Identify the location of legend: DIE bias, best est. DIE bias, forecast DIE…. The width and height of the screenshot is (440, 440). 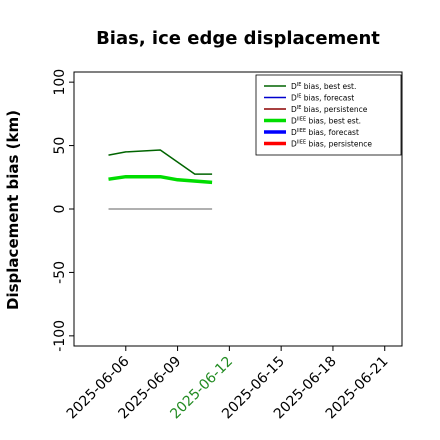
(328, 115).